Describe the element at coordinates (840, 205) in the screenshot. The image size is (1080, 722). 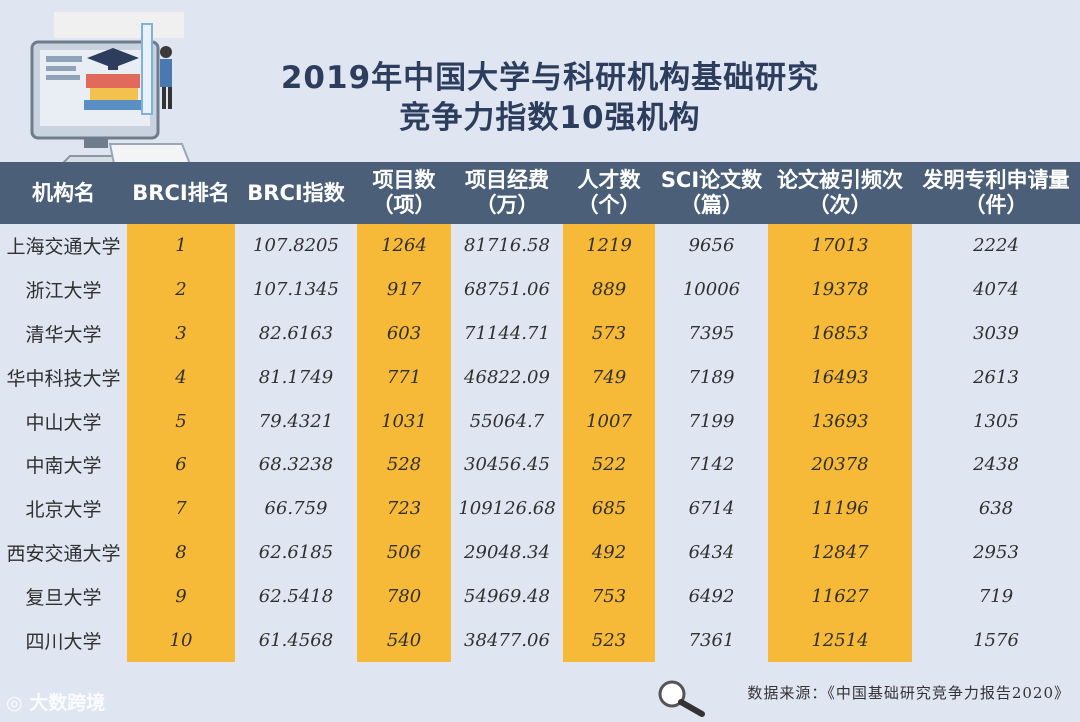
I see `column-header-line: （次）` at that location.